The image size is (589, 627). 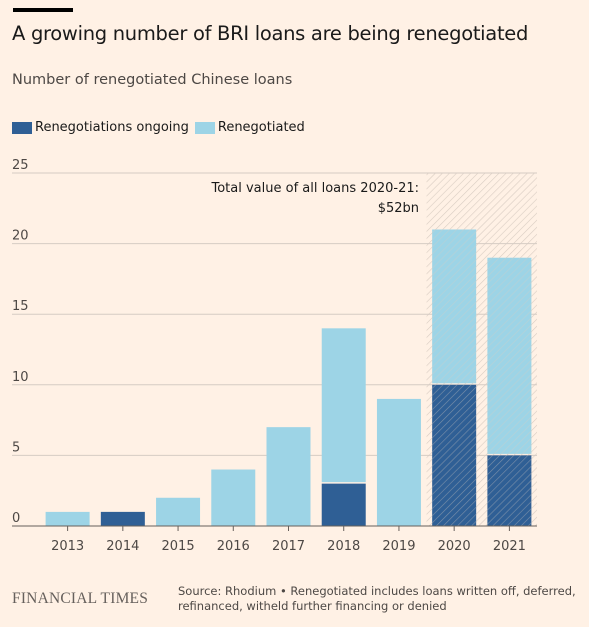 What do you see at coordinates (20, 377) in the screenshot?
I see `y-tick-label: 10` at bounding box center [20, 377].